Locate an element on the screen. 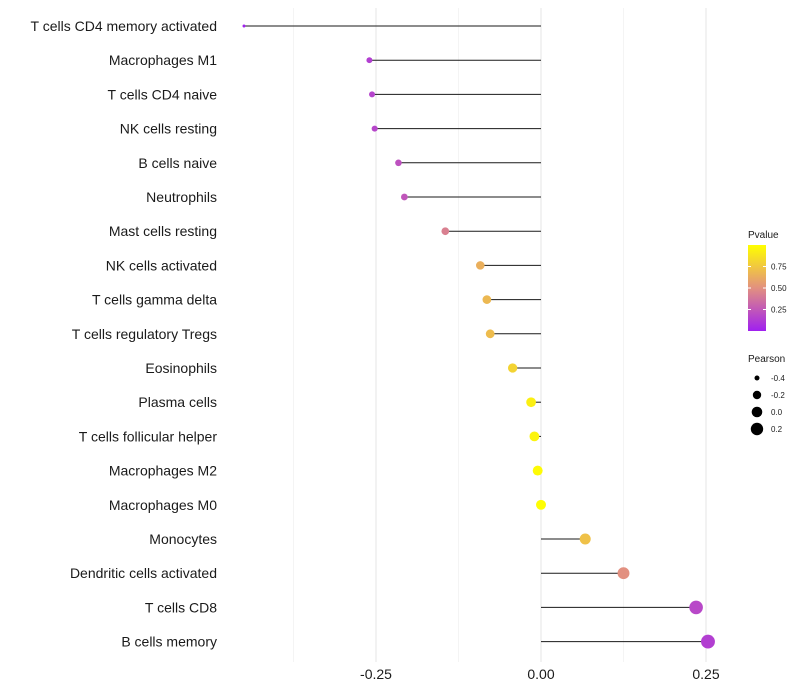  x-tick-label: -0.25 is located at coordinates (376, 674).